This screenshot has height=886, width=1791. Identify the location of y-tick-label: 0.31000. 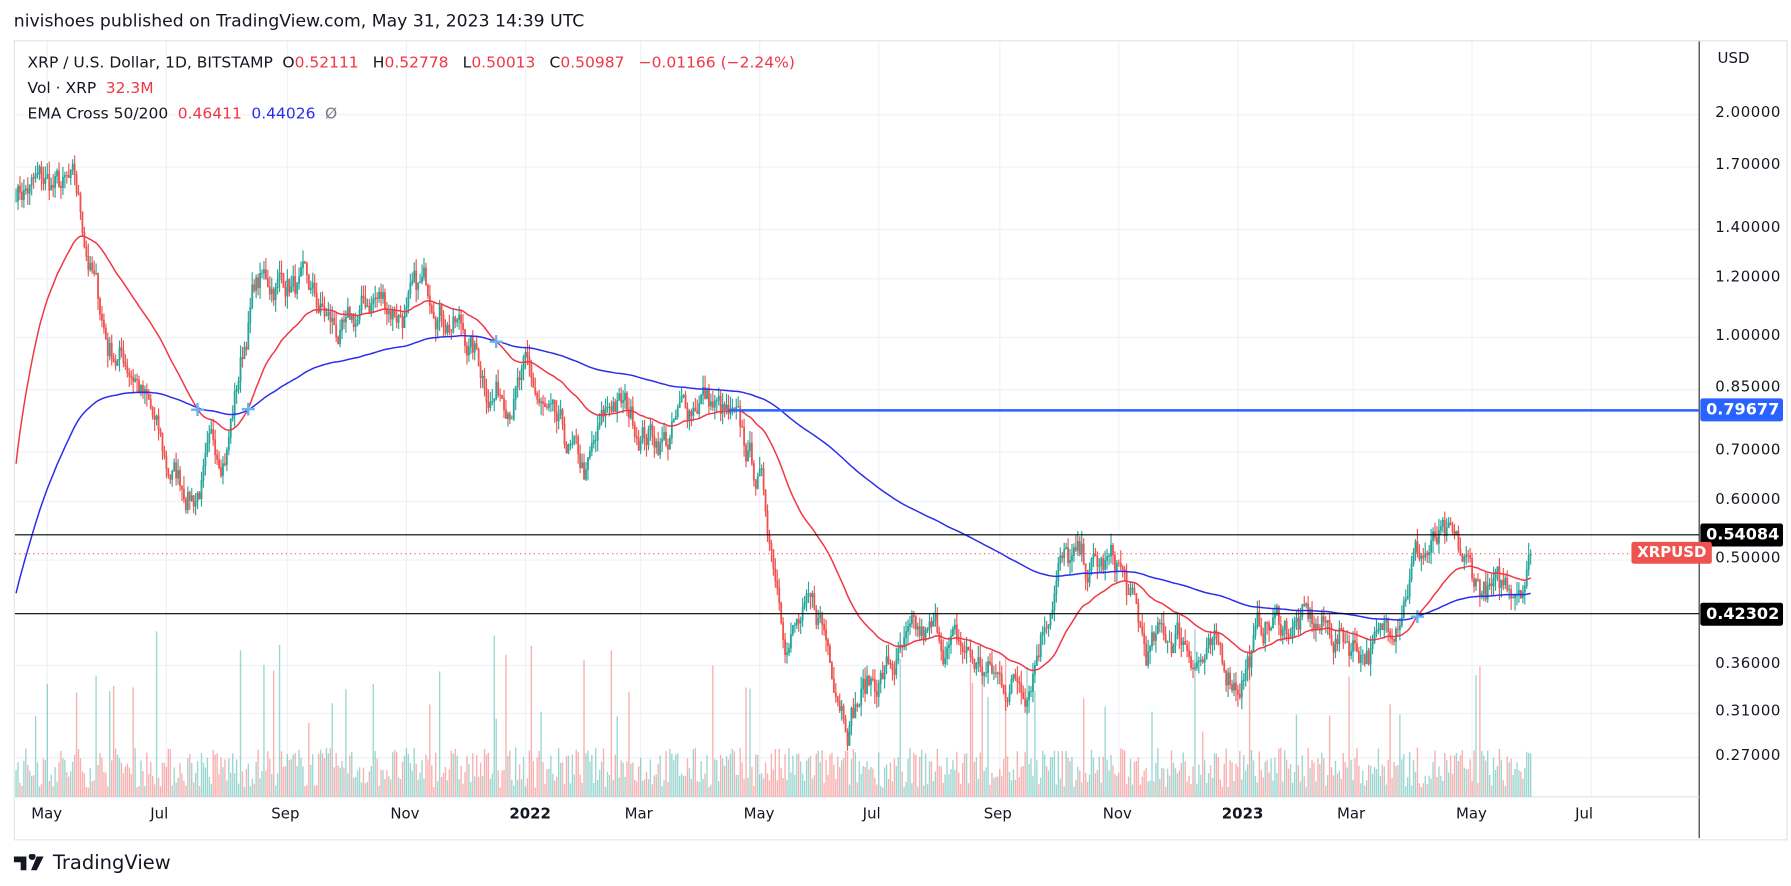
(1748, 712).